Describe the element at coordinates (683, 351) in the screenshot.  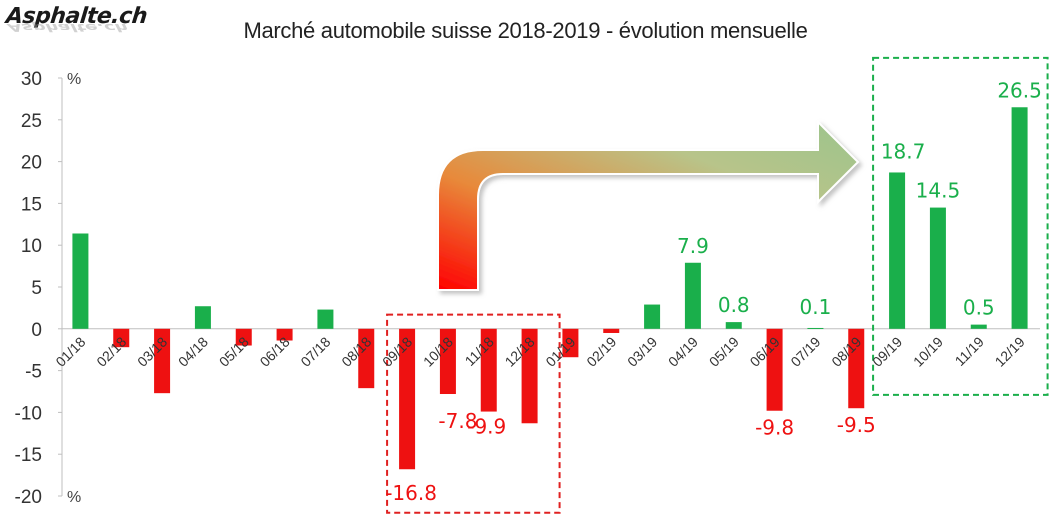
I see `x-tick-label: 04/19` at that location.